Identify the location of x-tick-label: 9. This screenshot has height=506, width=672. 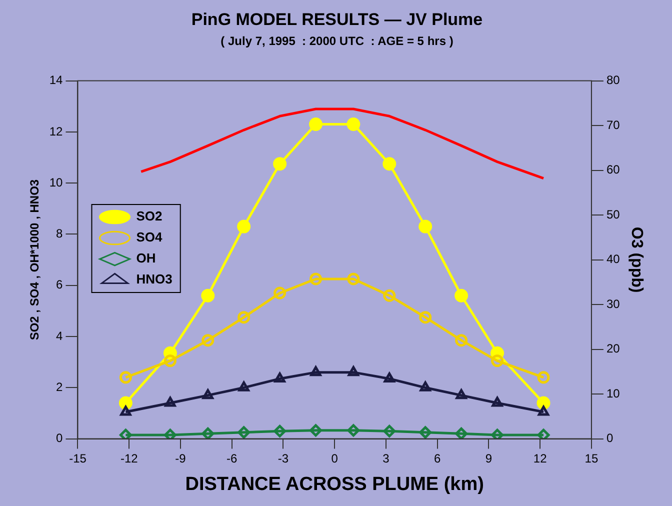
(488, 458).